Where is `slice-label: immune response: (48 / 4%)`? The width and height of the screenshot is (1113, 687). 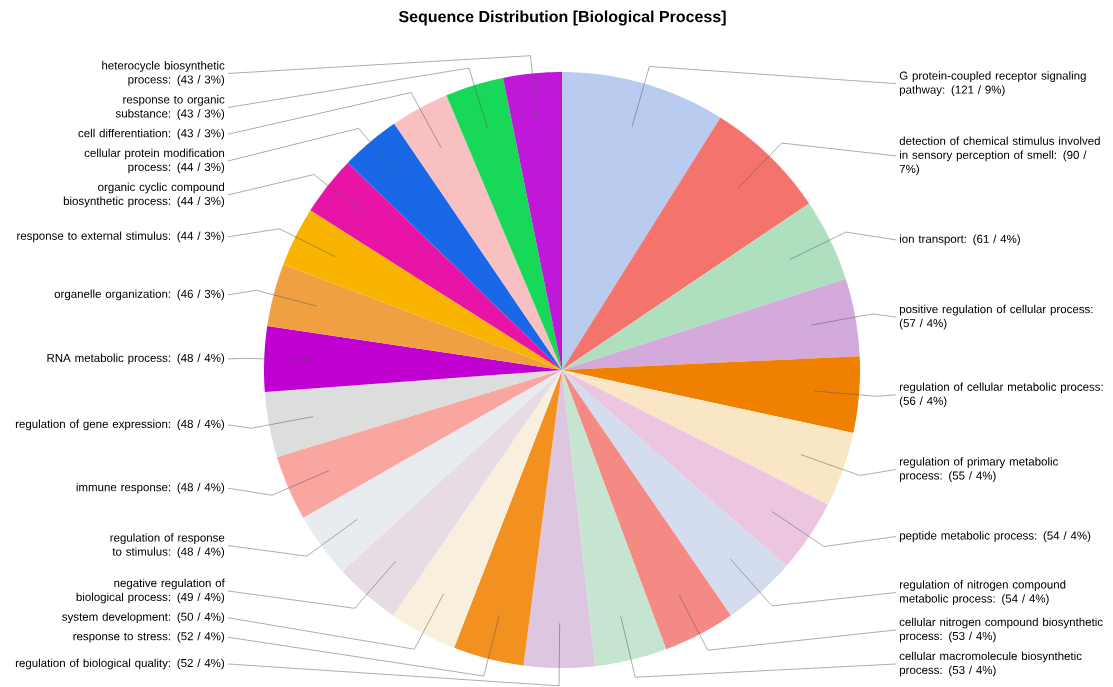 slice-label: immune response: (48 / 4%) is located at coordinates (150, 488).